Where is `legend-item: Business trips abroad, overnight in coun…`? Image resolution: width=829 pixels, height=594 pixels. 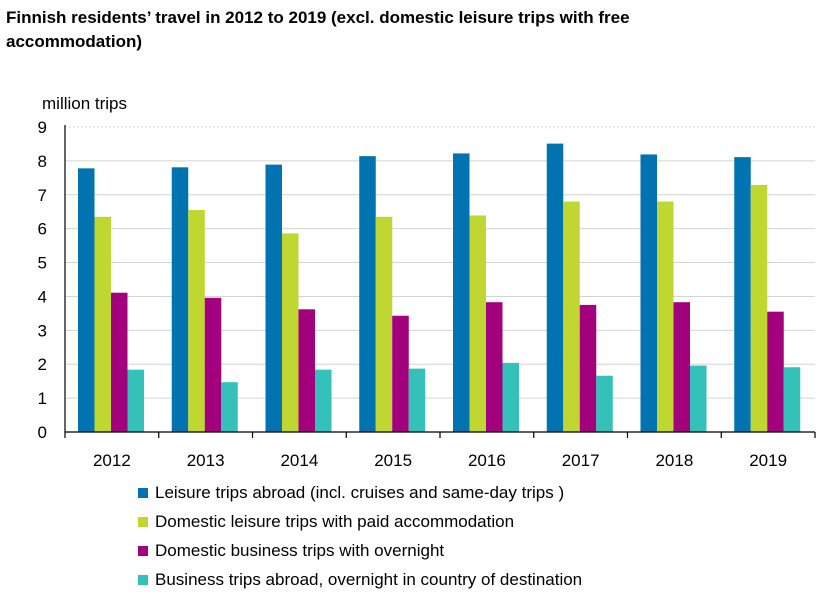
legend-item: Business trips abroad, overnight in coun… is located at coordinates (360, 579).